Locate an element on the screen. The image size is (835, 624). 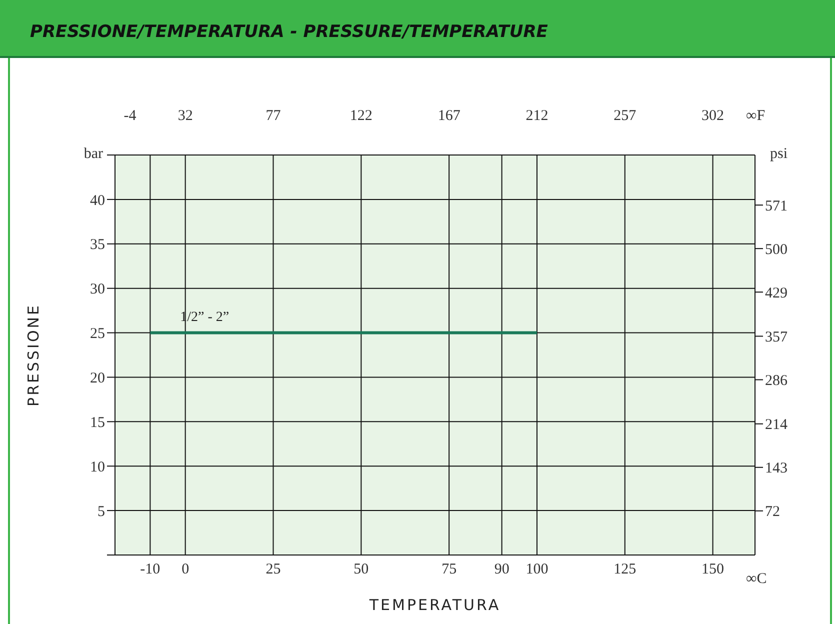
y2-tick-label: 571 is located at coordinates (776, 206).